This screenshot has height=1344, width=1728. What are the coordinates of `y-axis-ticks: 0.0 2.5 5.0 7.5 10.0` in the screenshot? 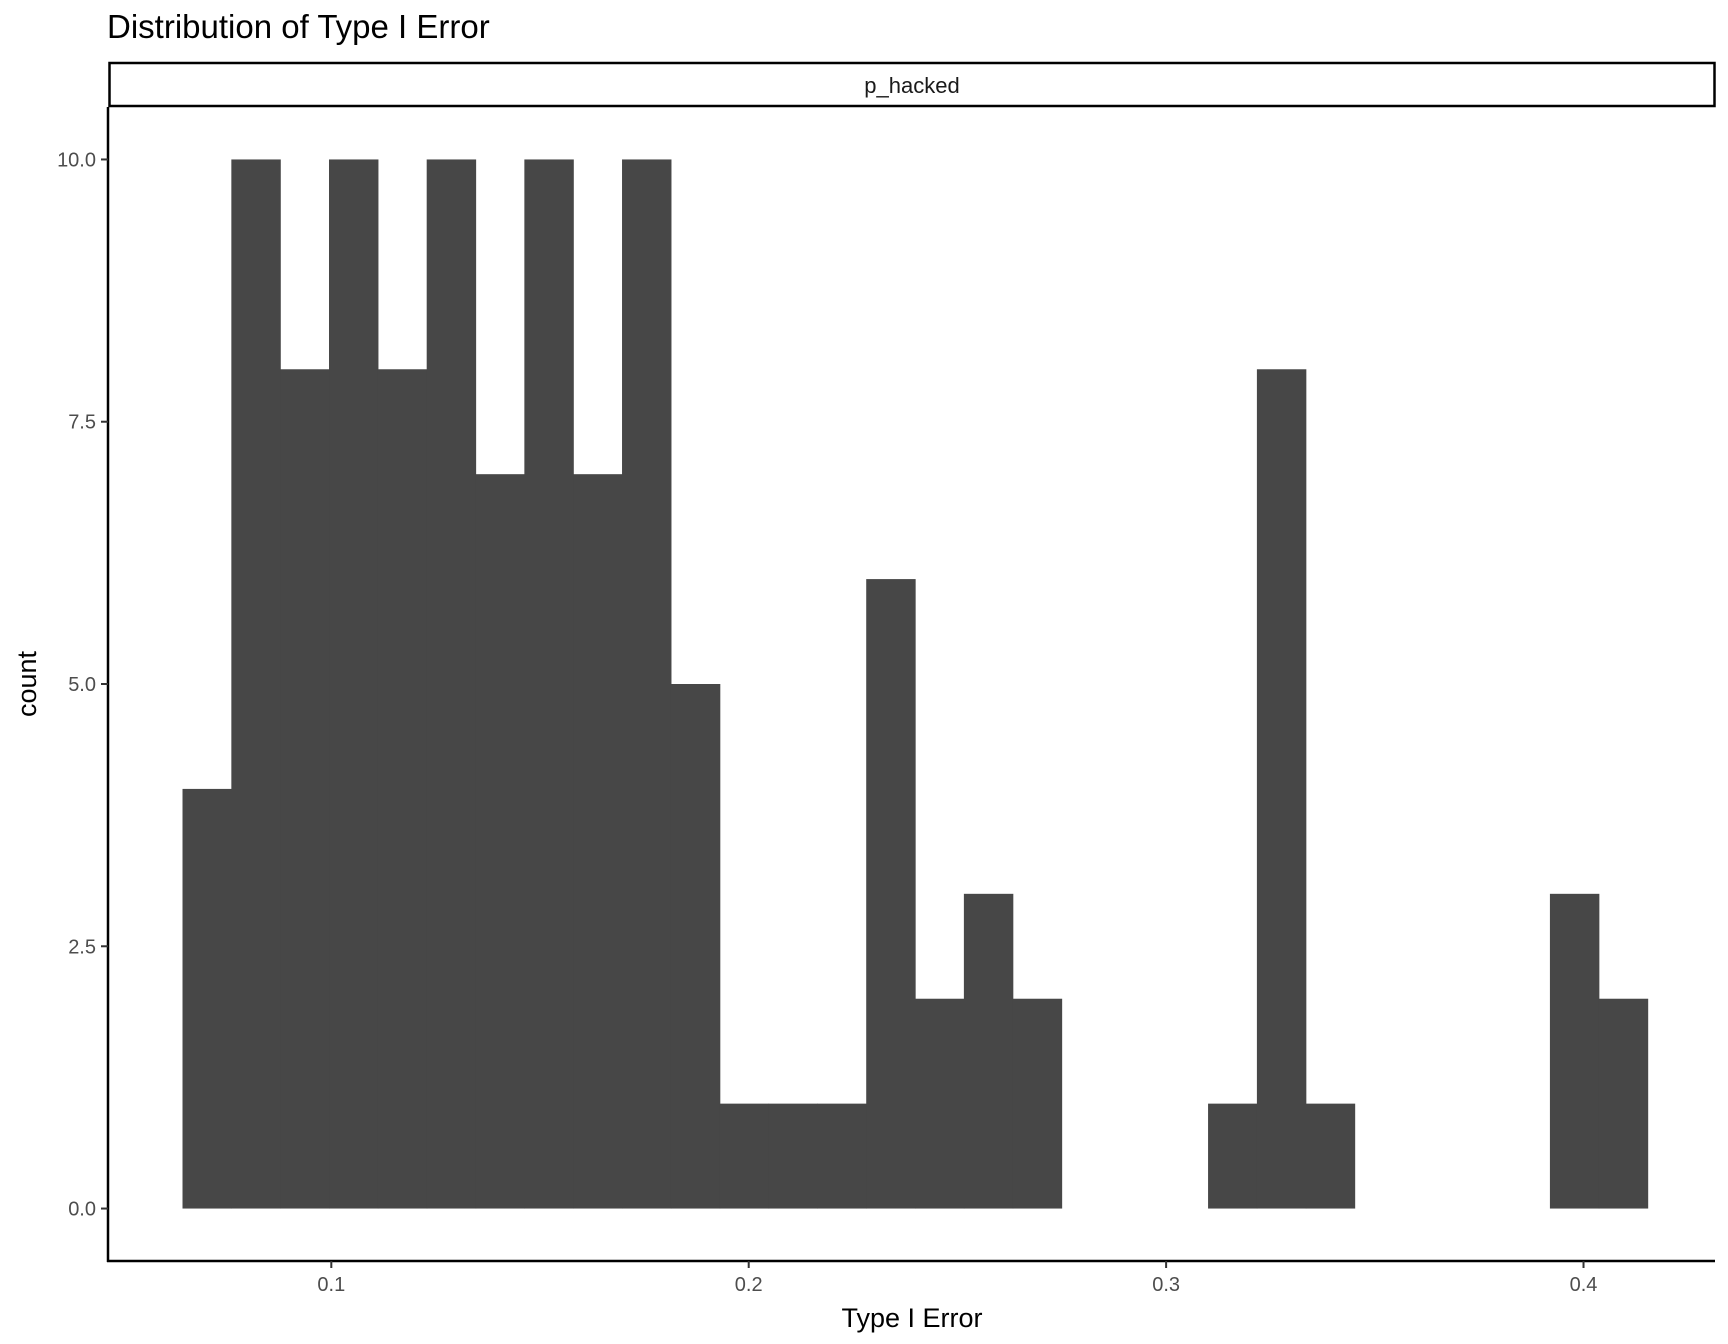 It's located at (82, 685).